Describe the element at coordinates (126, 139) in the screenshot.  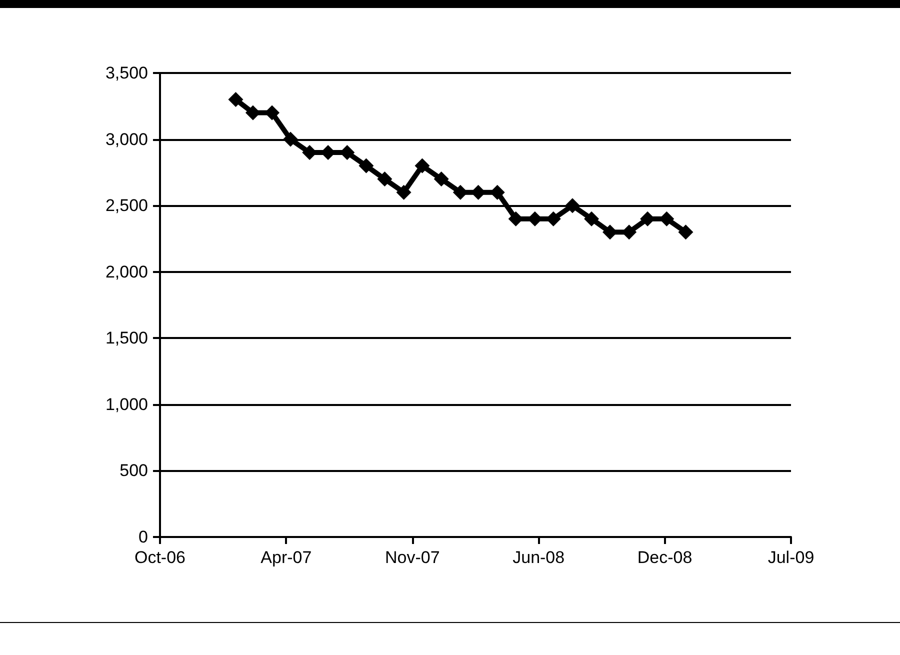
I see `y-tick-label: 3,000` at that location.